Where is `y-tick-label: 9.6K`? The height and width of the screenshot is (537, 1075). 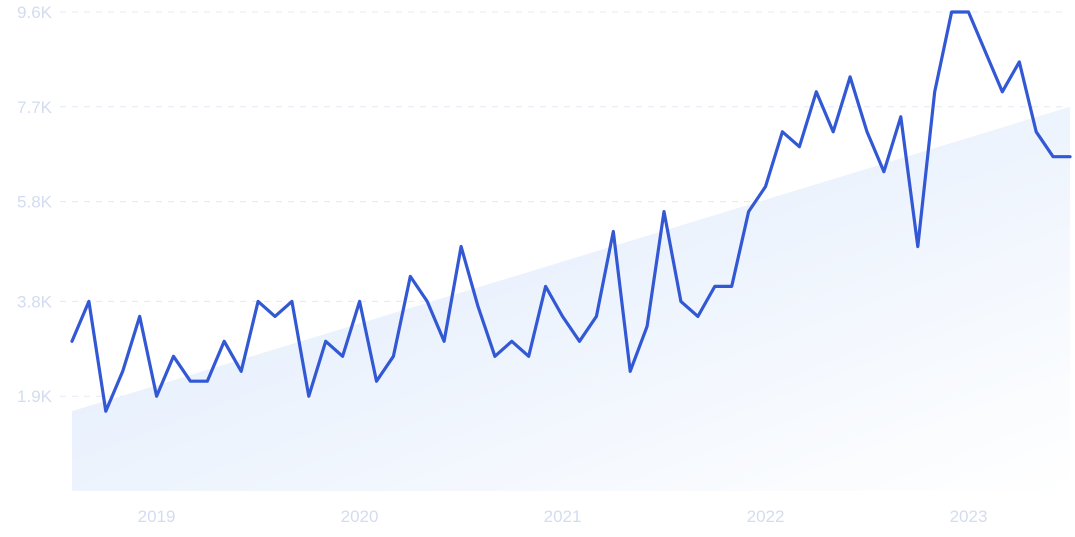
y-tick-label: 9.6K is located at coordinates (35, 12).